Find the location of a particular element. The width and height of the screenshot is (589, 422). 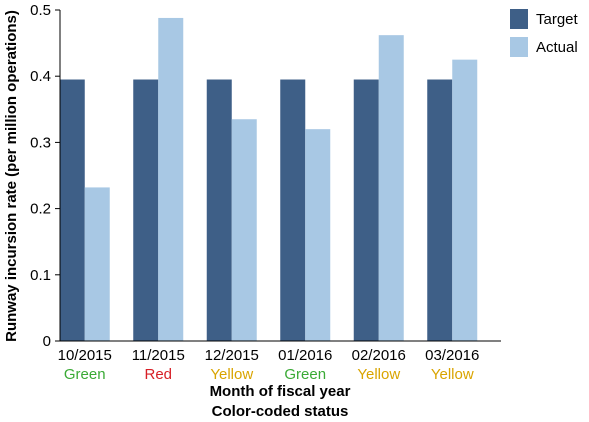

legend-swatch-actual is located at coordinates (519, 47).